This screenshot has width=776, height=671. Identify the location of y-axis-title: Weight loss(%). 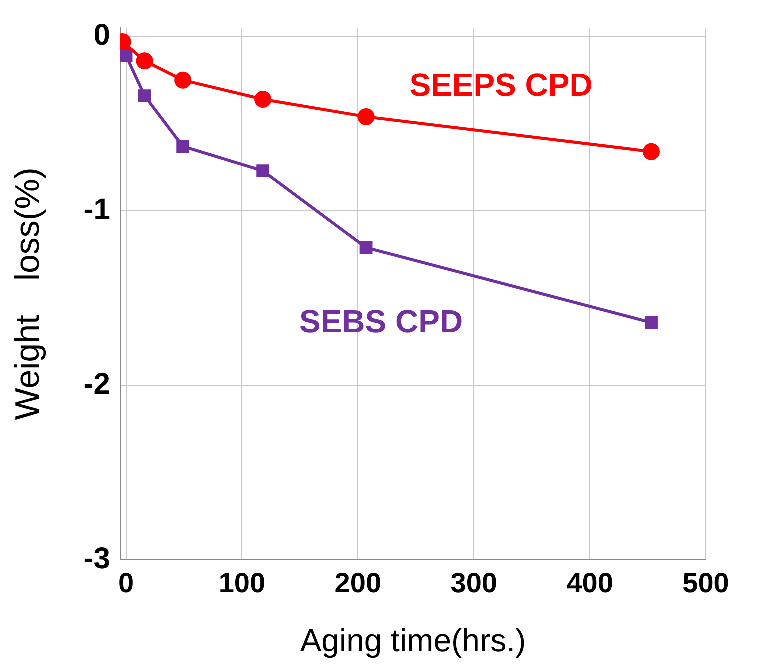
(27, 294).